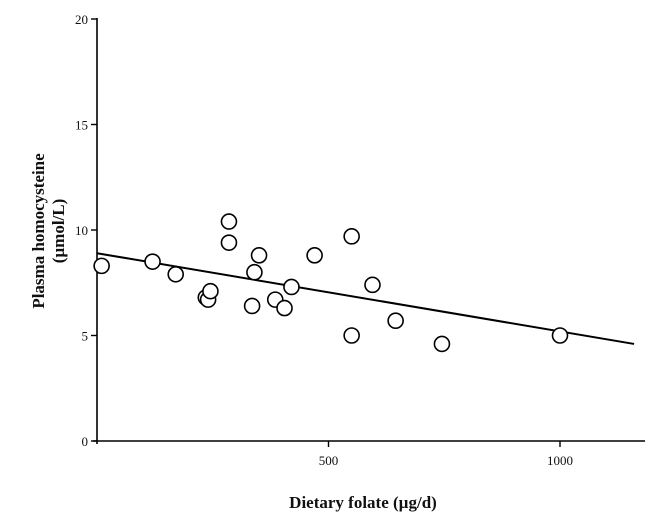  What do you see at coordinates (560, 460) in the screenshot?
I see `x-tick-label: 1000` at bounding box center [560, 460].